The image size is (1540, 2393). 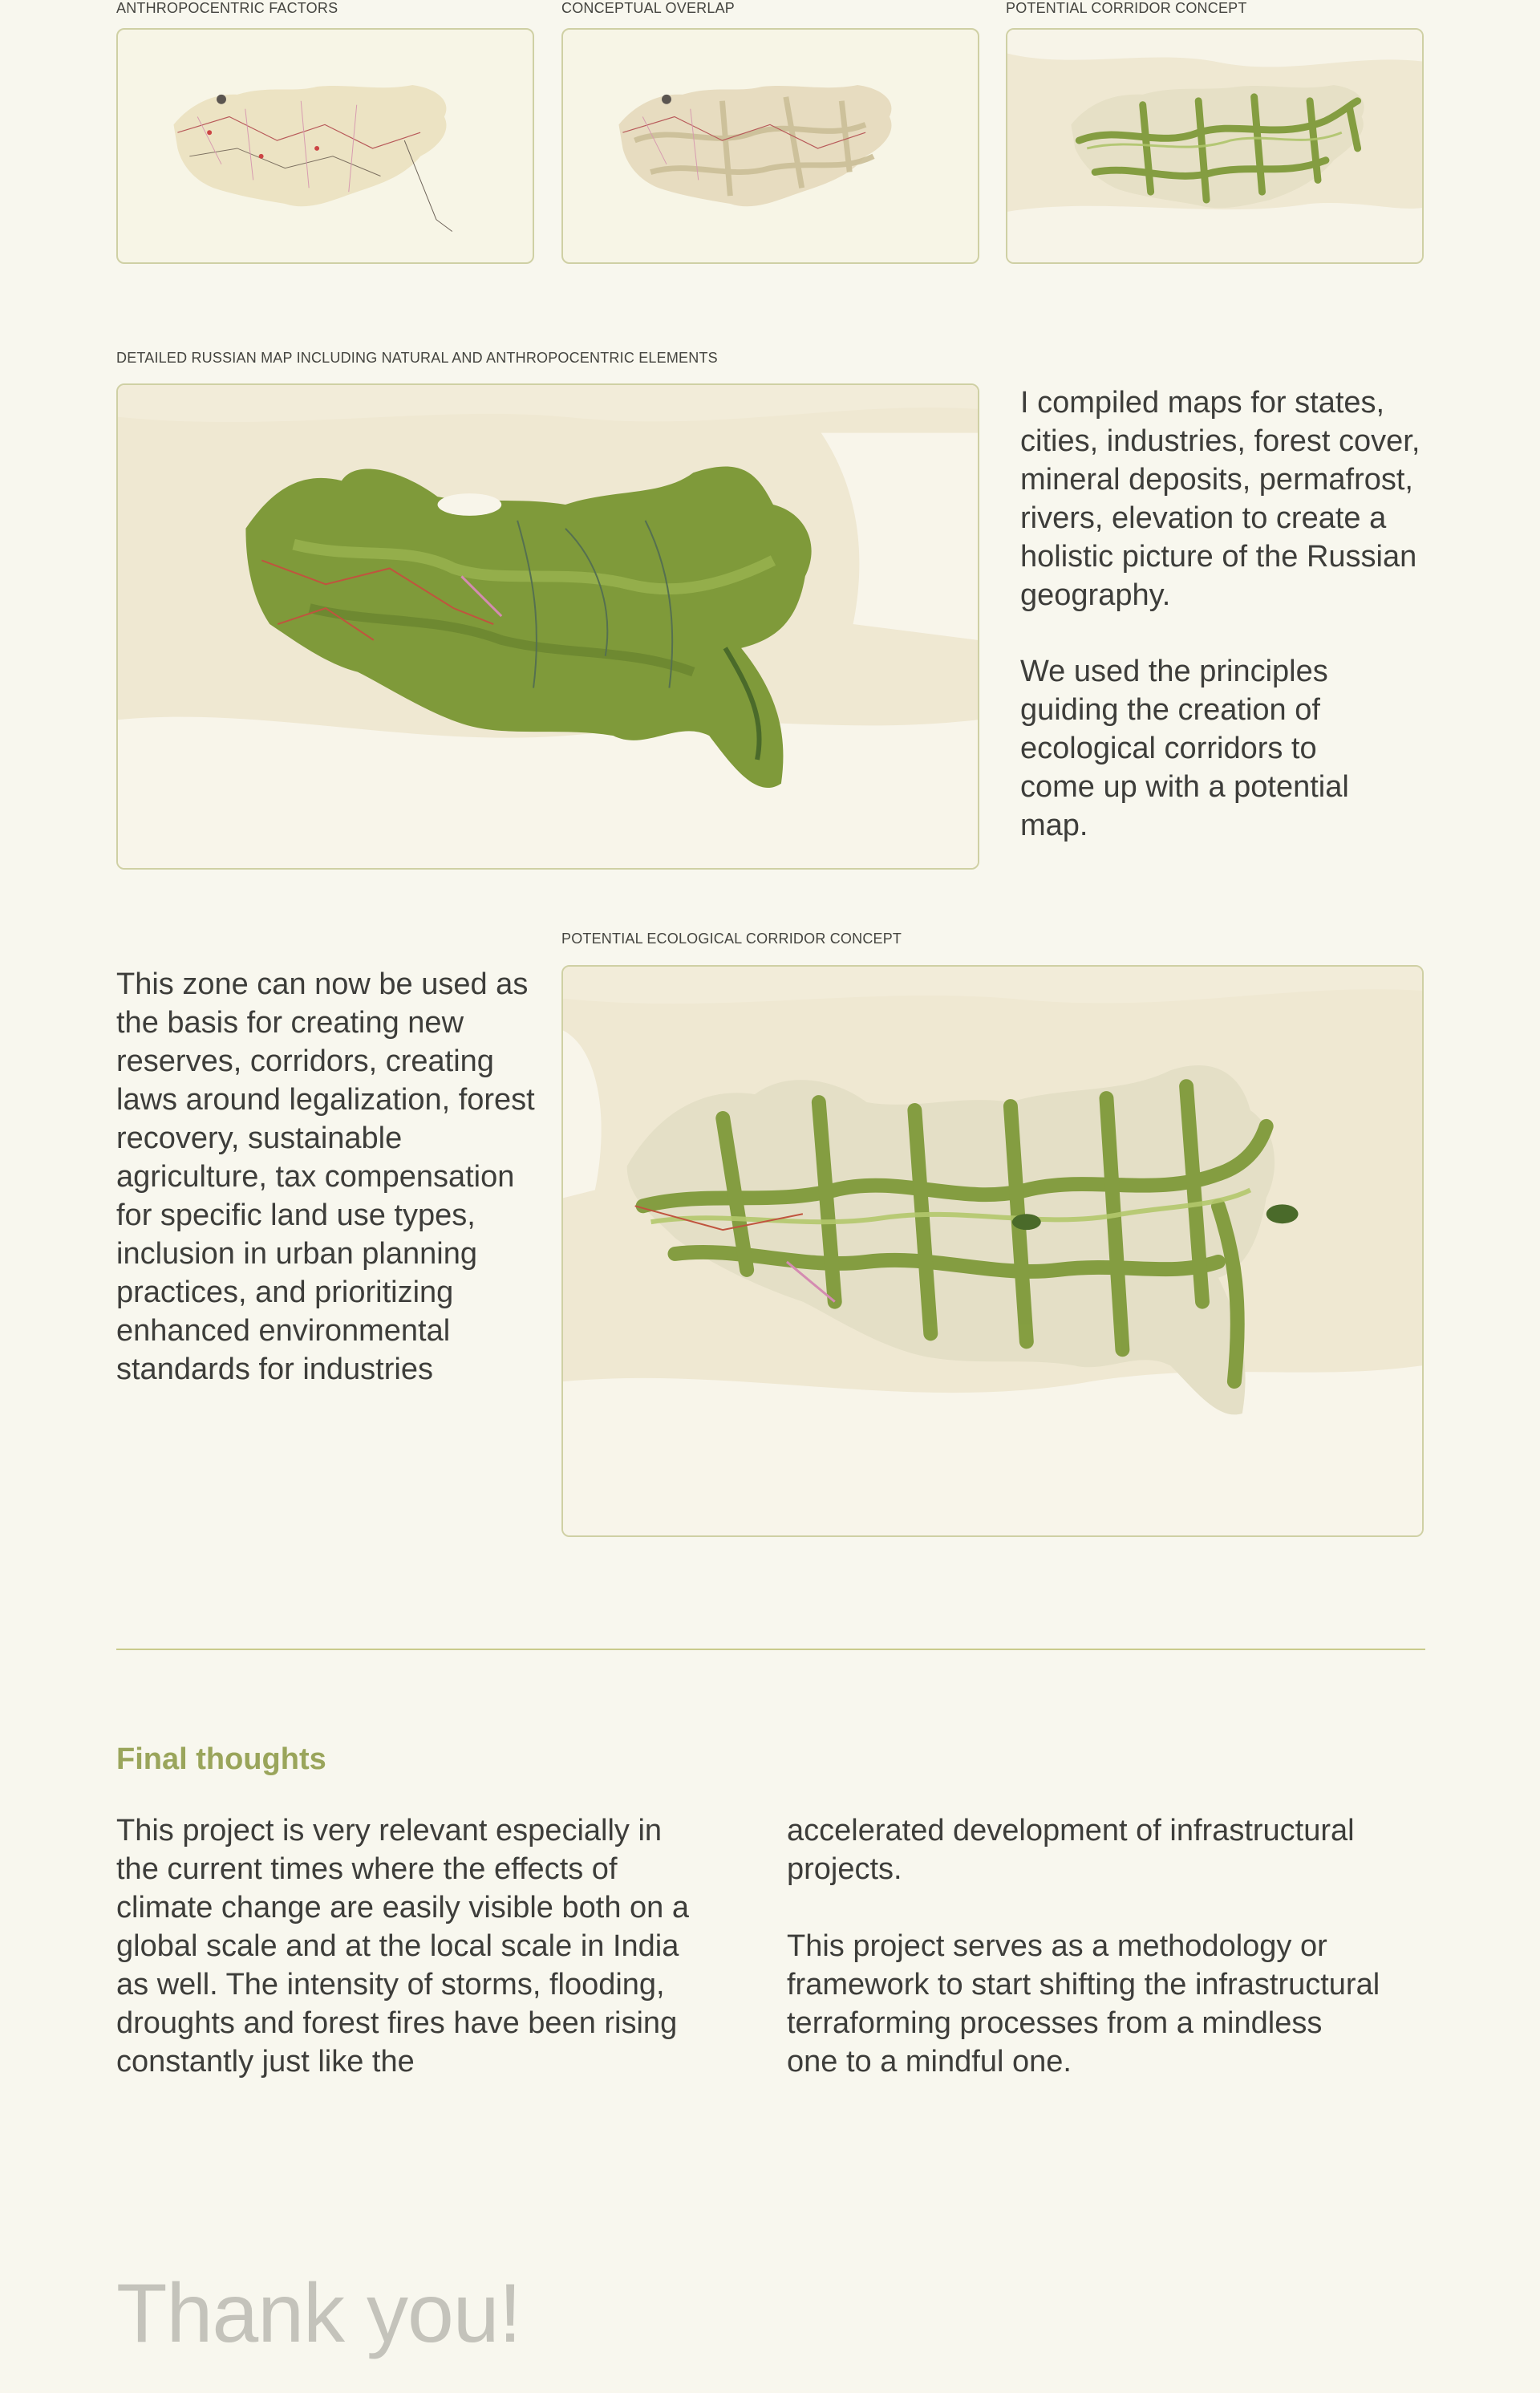 I want to click on section-divider, so click(x=771, y=1649).